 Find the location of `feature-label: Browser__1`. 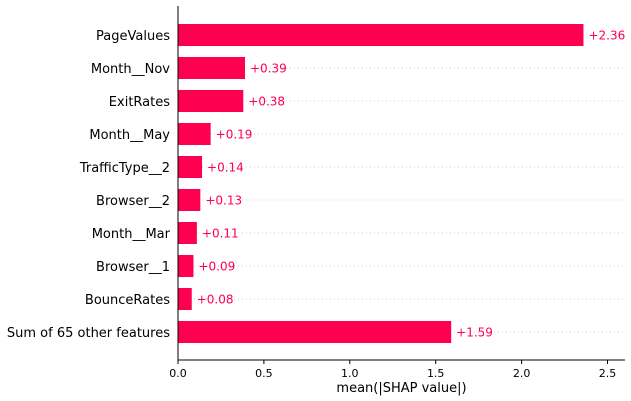

feature-label: Browser__1 is located at coordinates (133, 267).